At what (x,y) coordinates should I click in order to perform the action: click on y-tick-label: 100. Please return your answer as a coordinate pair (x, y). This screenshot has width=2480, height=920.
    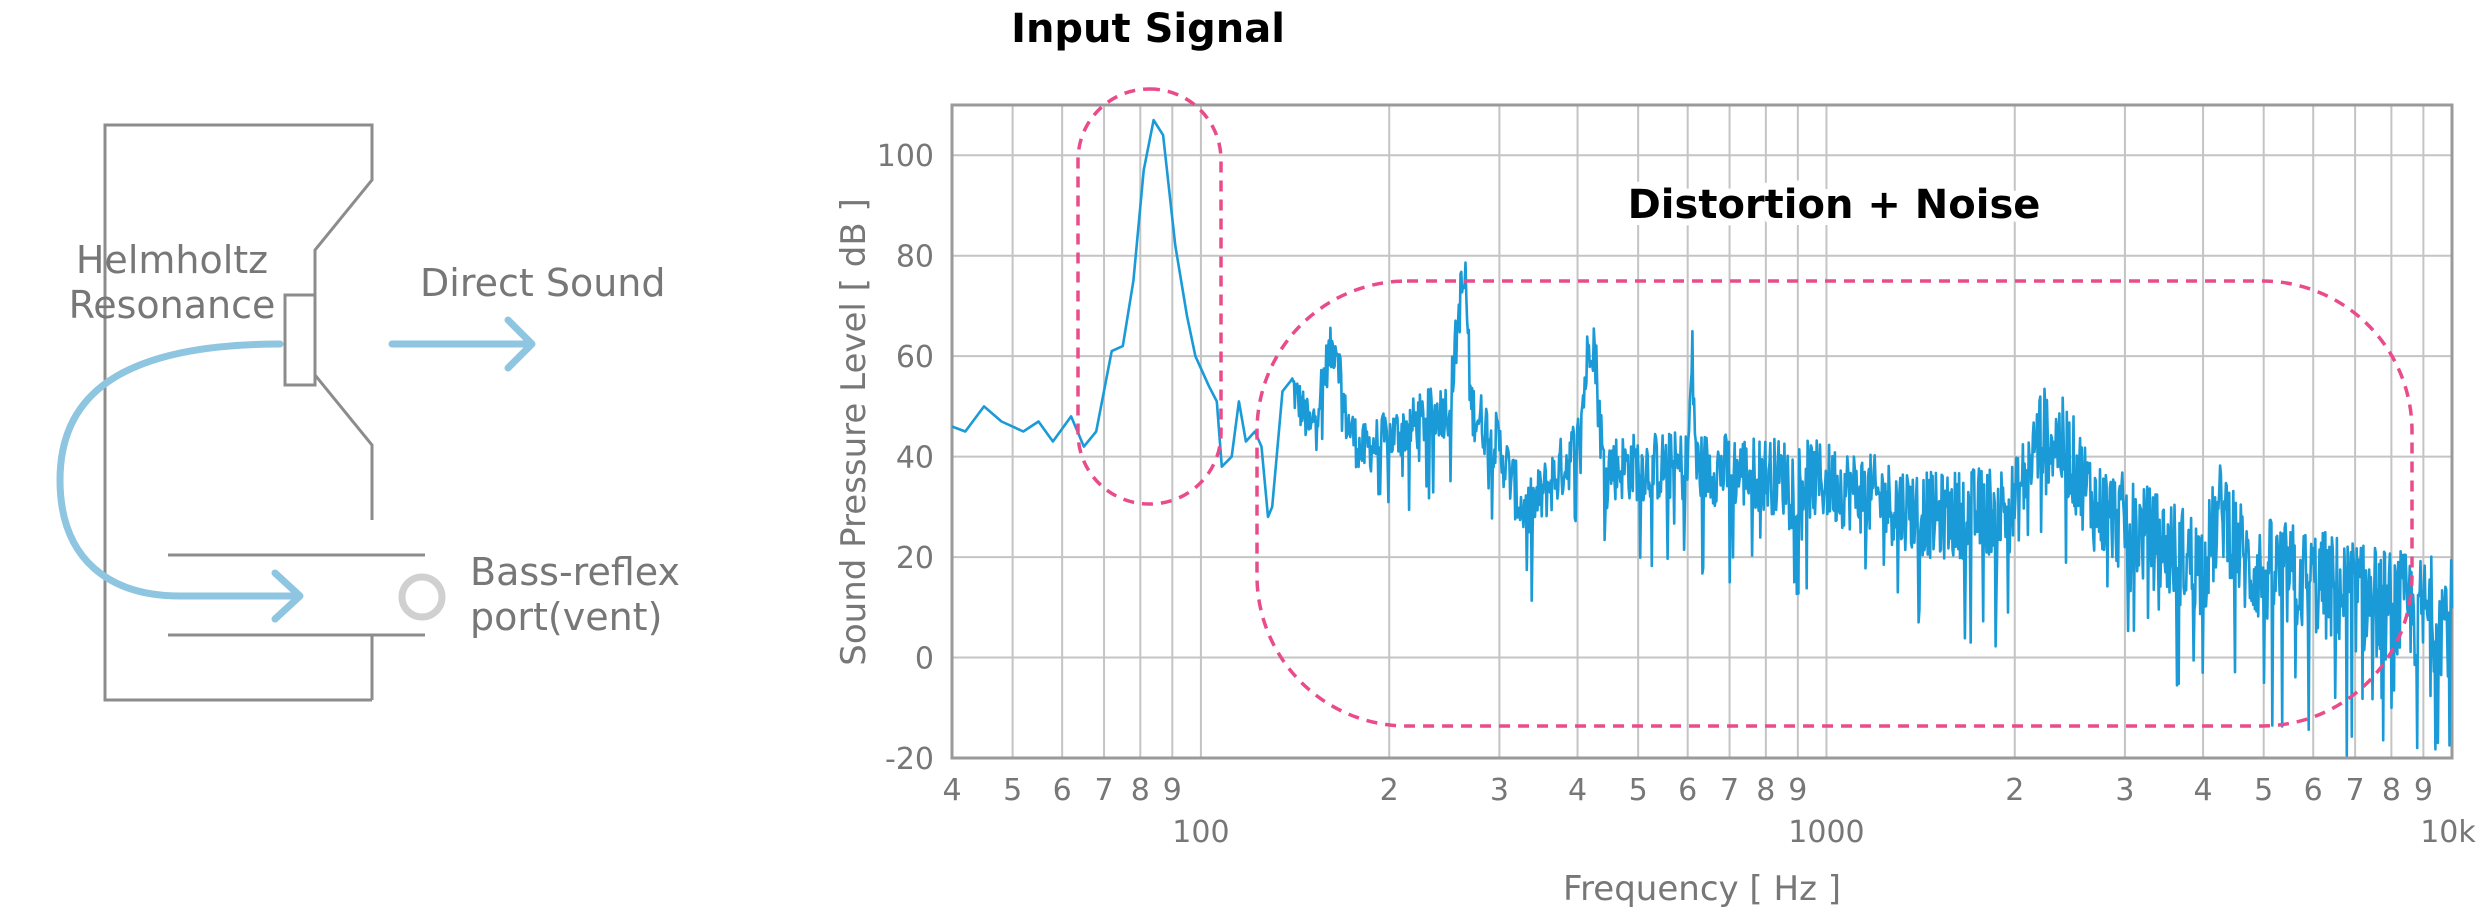
    Looking at the image, I should click on (905, 156).